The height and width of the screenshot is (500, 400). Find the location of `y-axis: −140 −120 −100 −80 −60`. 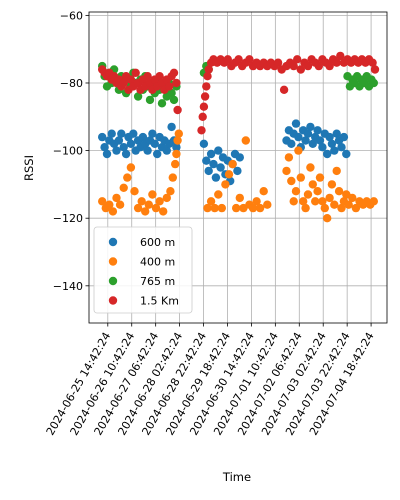

y-axis: −140 −120 −100 −80 −60 is located at coordinates (71, 151).